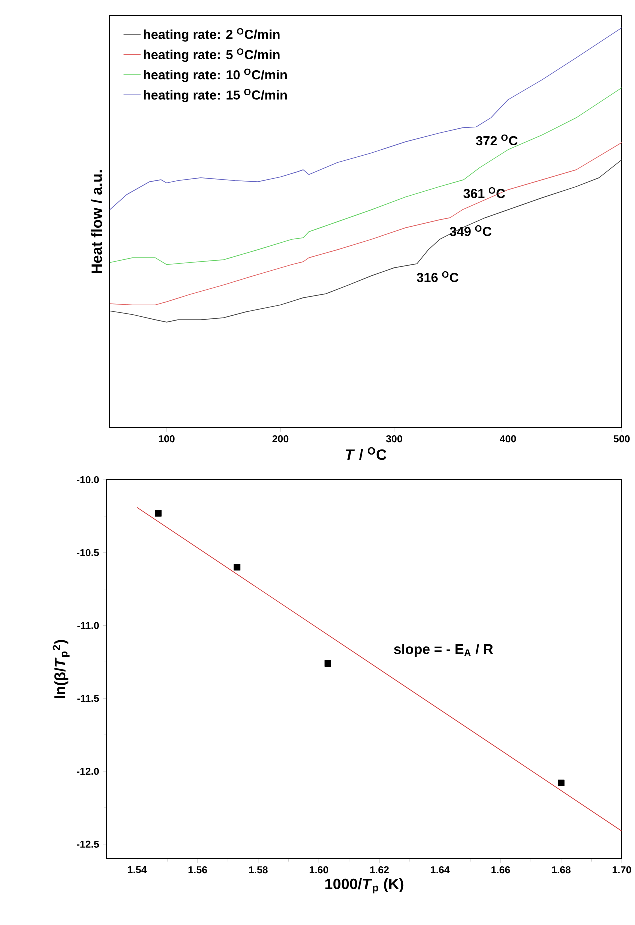  Describe the element at coordinates (444, 651) in the screenshot. I see `annotation: slope = - E$_{A}$ / R` at that location.